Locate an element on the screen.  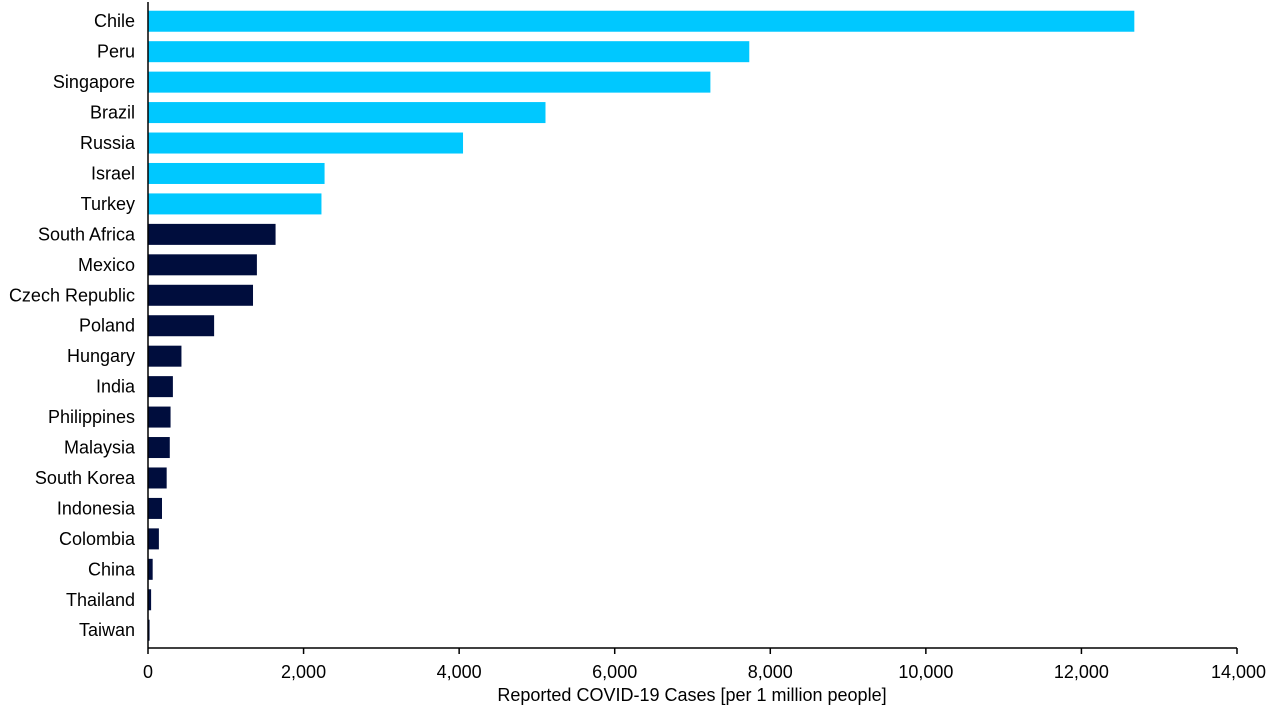
category-label: Colombia is located at coordinates (97, 539).